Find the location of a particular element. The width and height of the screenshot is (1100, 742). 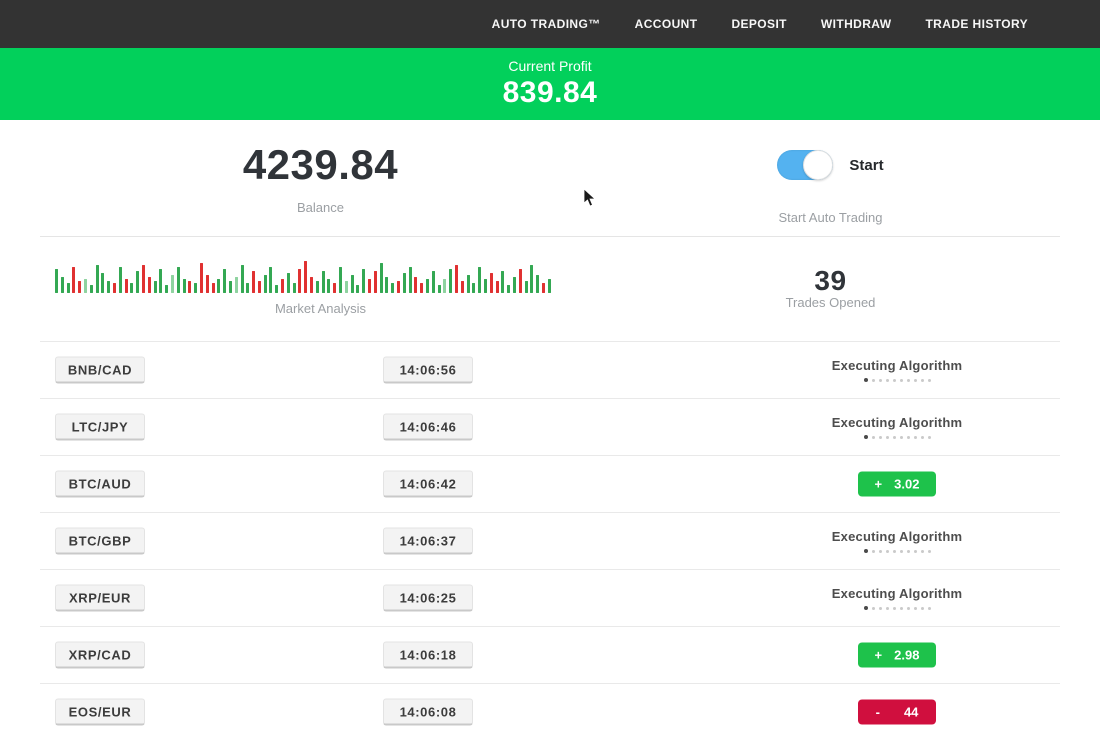

nav-item-deposit: DEPOSIT is located at coordinates (759, 24).